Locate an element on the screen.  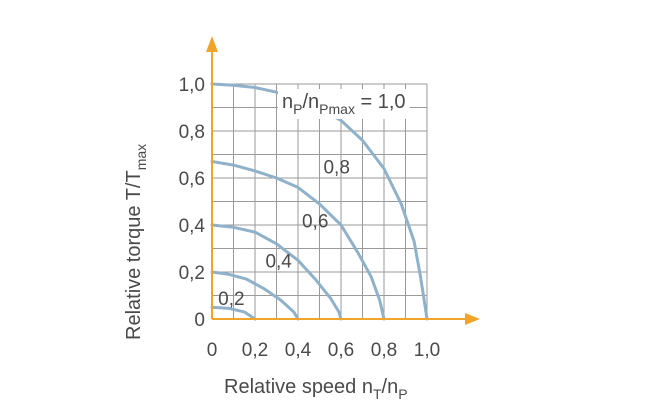
y-axis-title: Relative torque T/Tmax is located at coordinates (136, 242).